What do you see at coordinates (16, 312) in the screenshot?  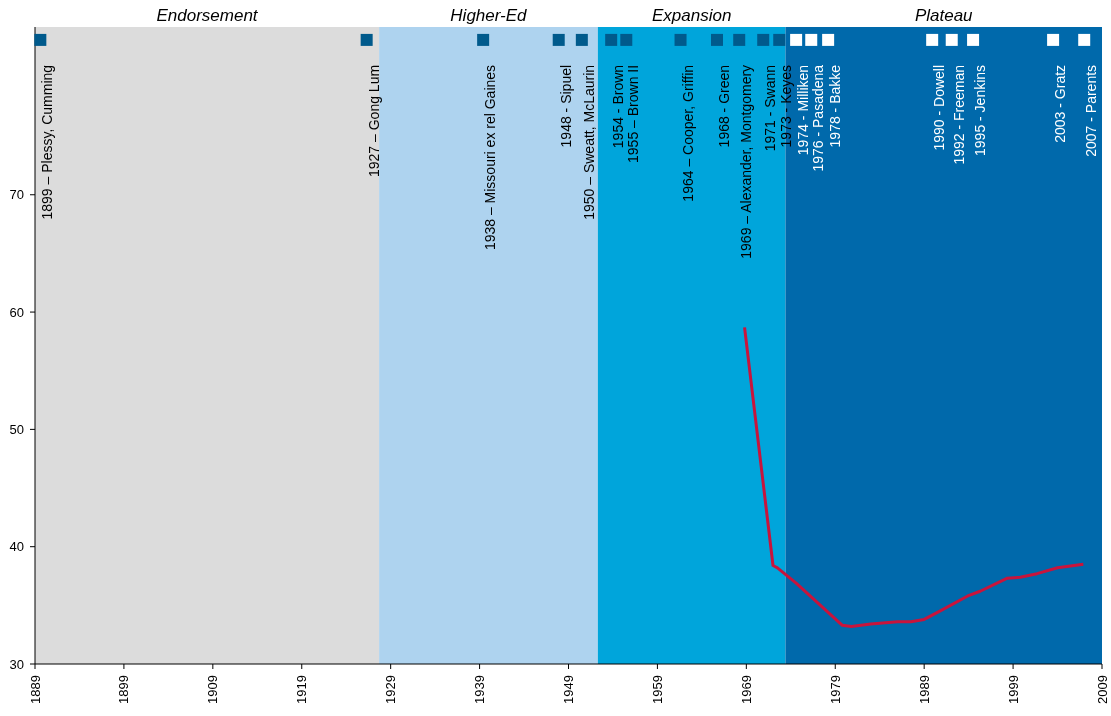 I see `y-tick-label: 60` at bounding box center [16, 312].